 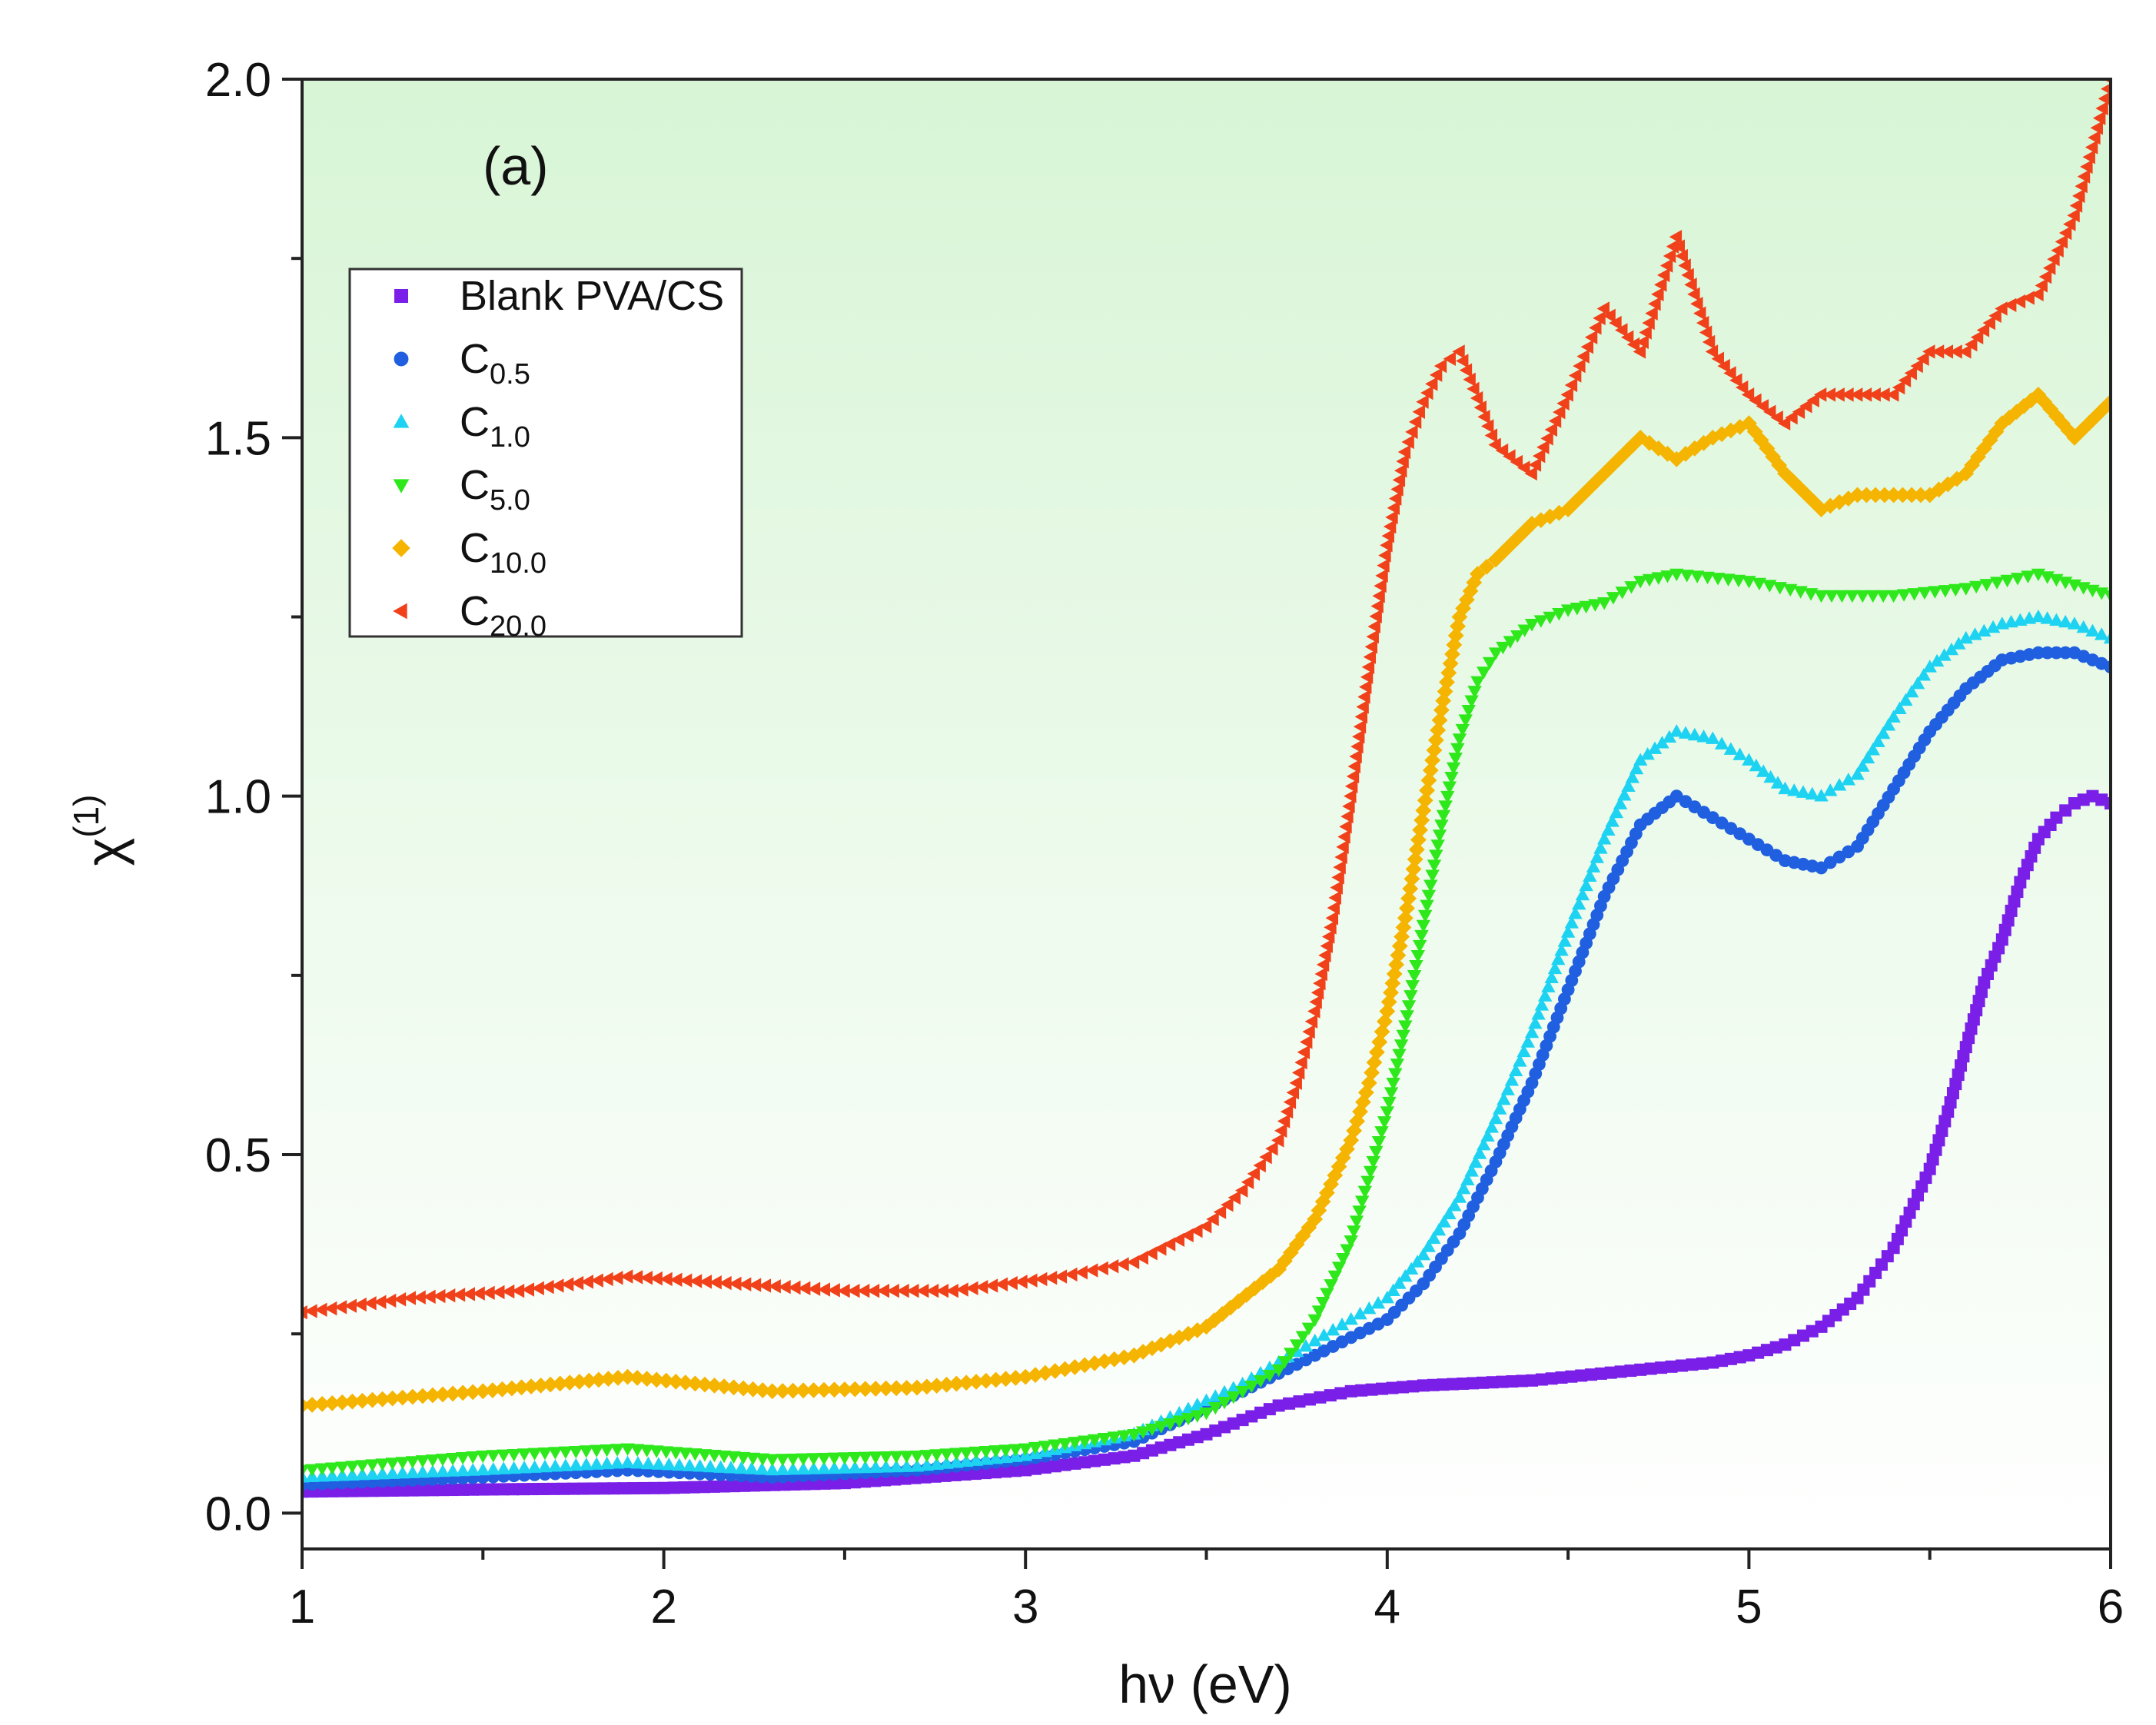 I want to click on legend-label: C0.5, so click(x=495, y=363).